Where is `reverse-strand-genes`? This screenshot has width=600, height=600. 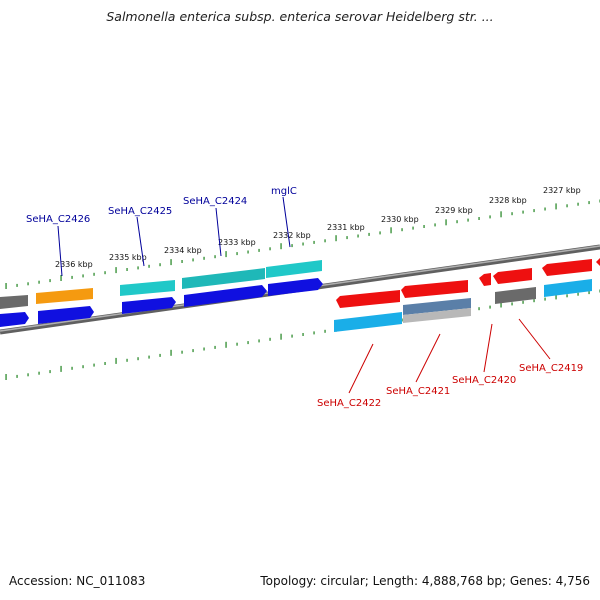 reverse-strand-genes is located at coordinates (467, 295).